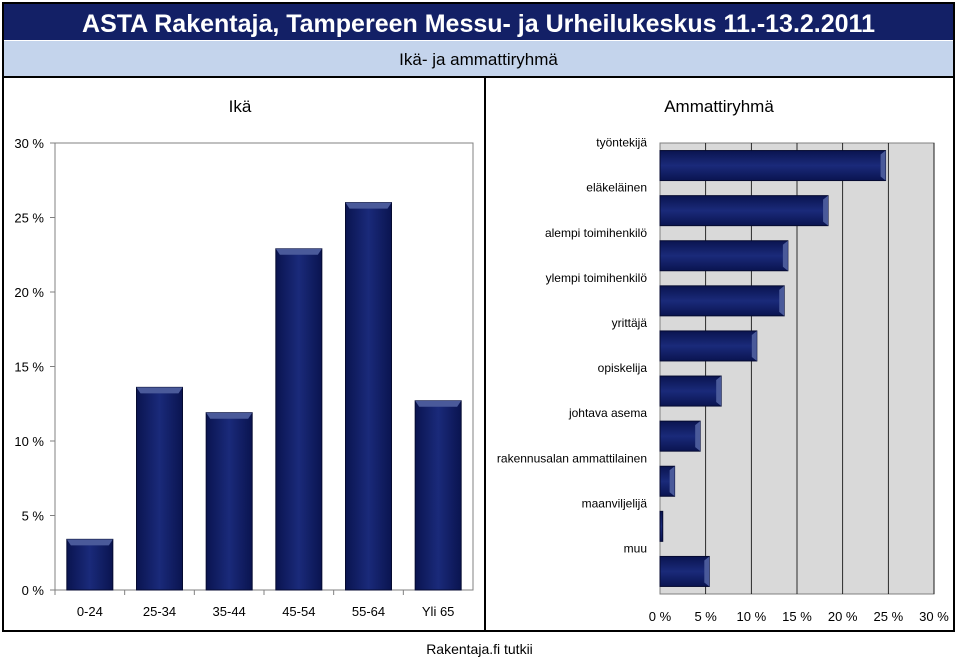  Describe the element at coordinates (616, 188) in the screenshot. I see `occupation-category-label: eläkeläinen` at that location.